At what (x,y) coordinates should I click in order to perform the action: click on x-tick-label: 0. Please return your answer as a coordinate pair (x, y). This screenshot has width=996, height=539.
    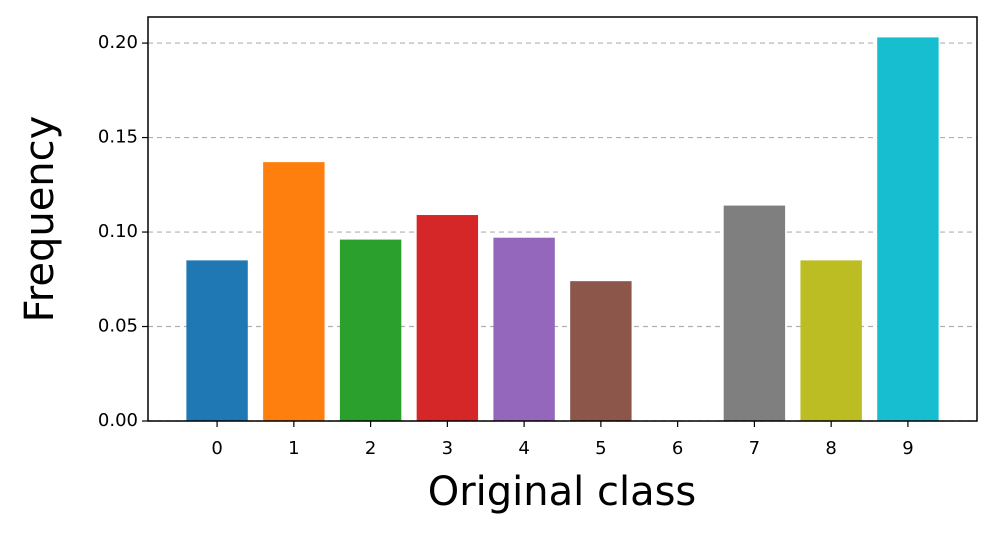
    Looking at the image, I should click on (216, 448).